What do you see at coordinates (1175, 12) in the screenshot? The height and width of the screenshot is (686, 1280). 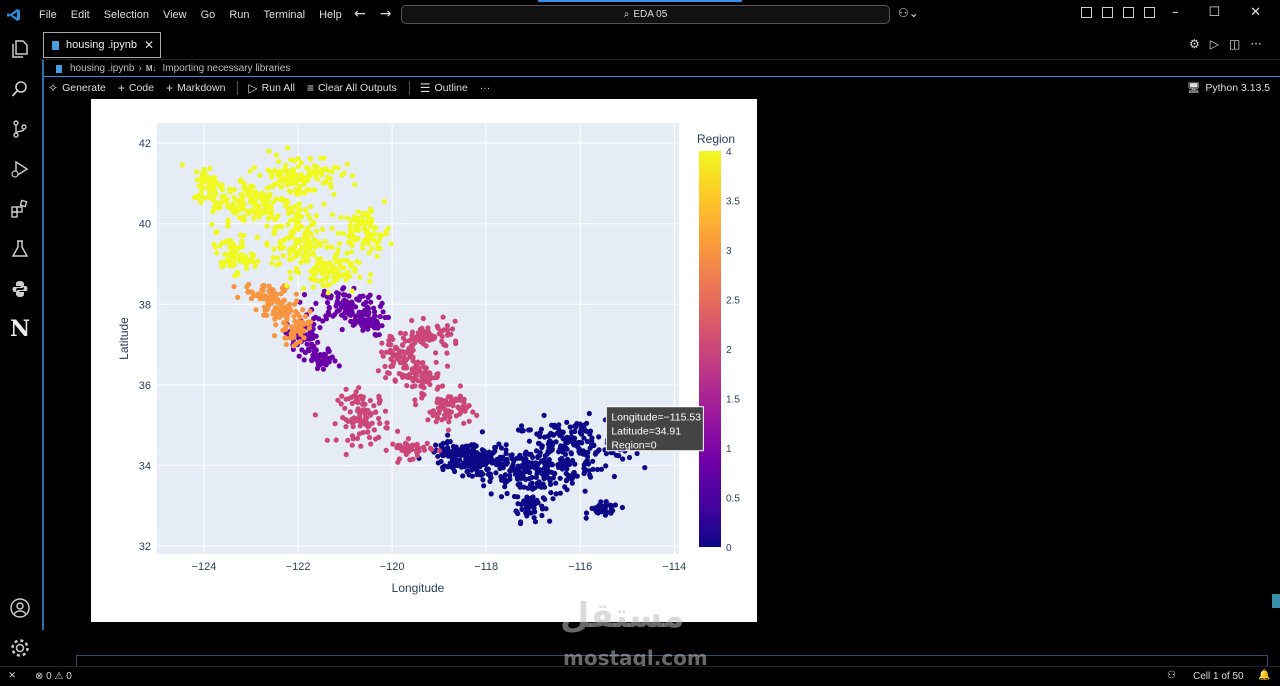 I see `minimize-icon: –` at bounding box center [1175, 12].